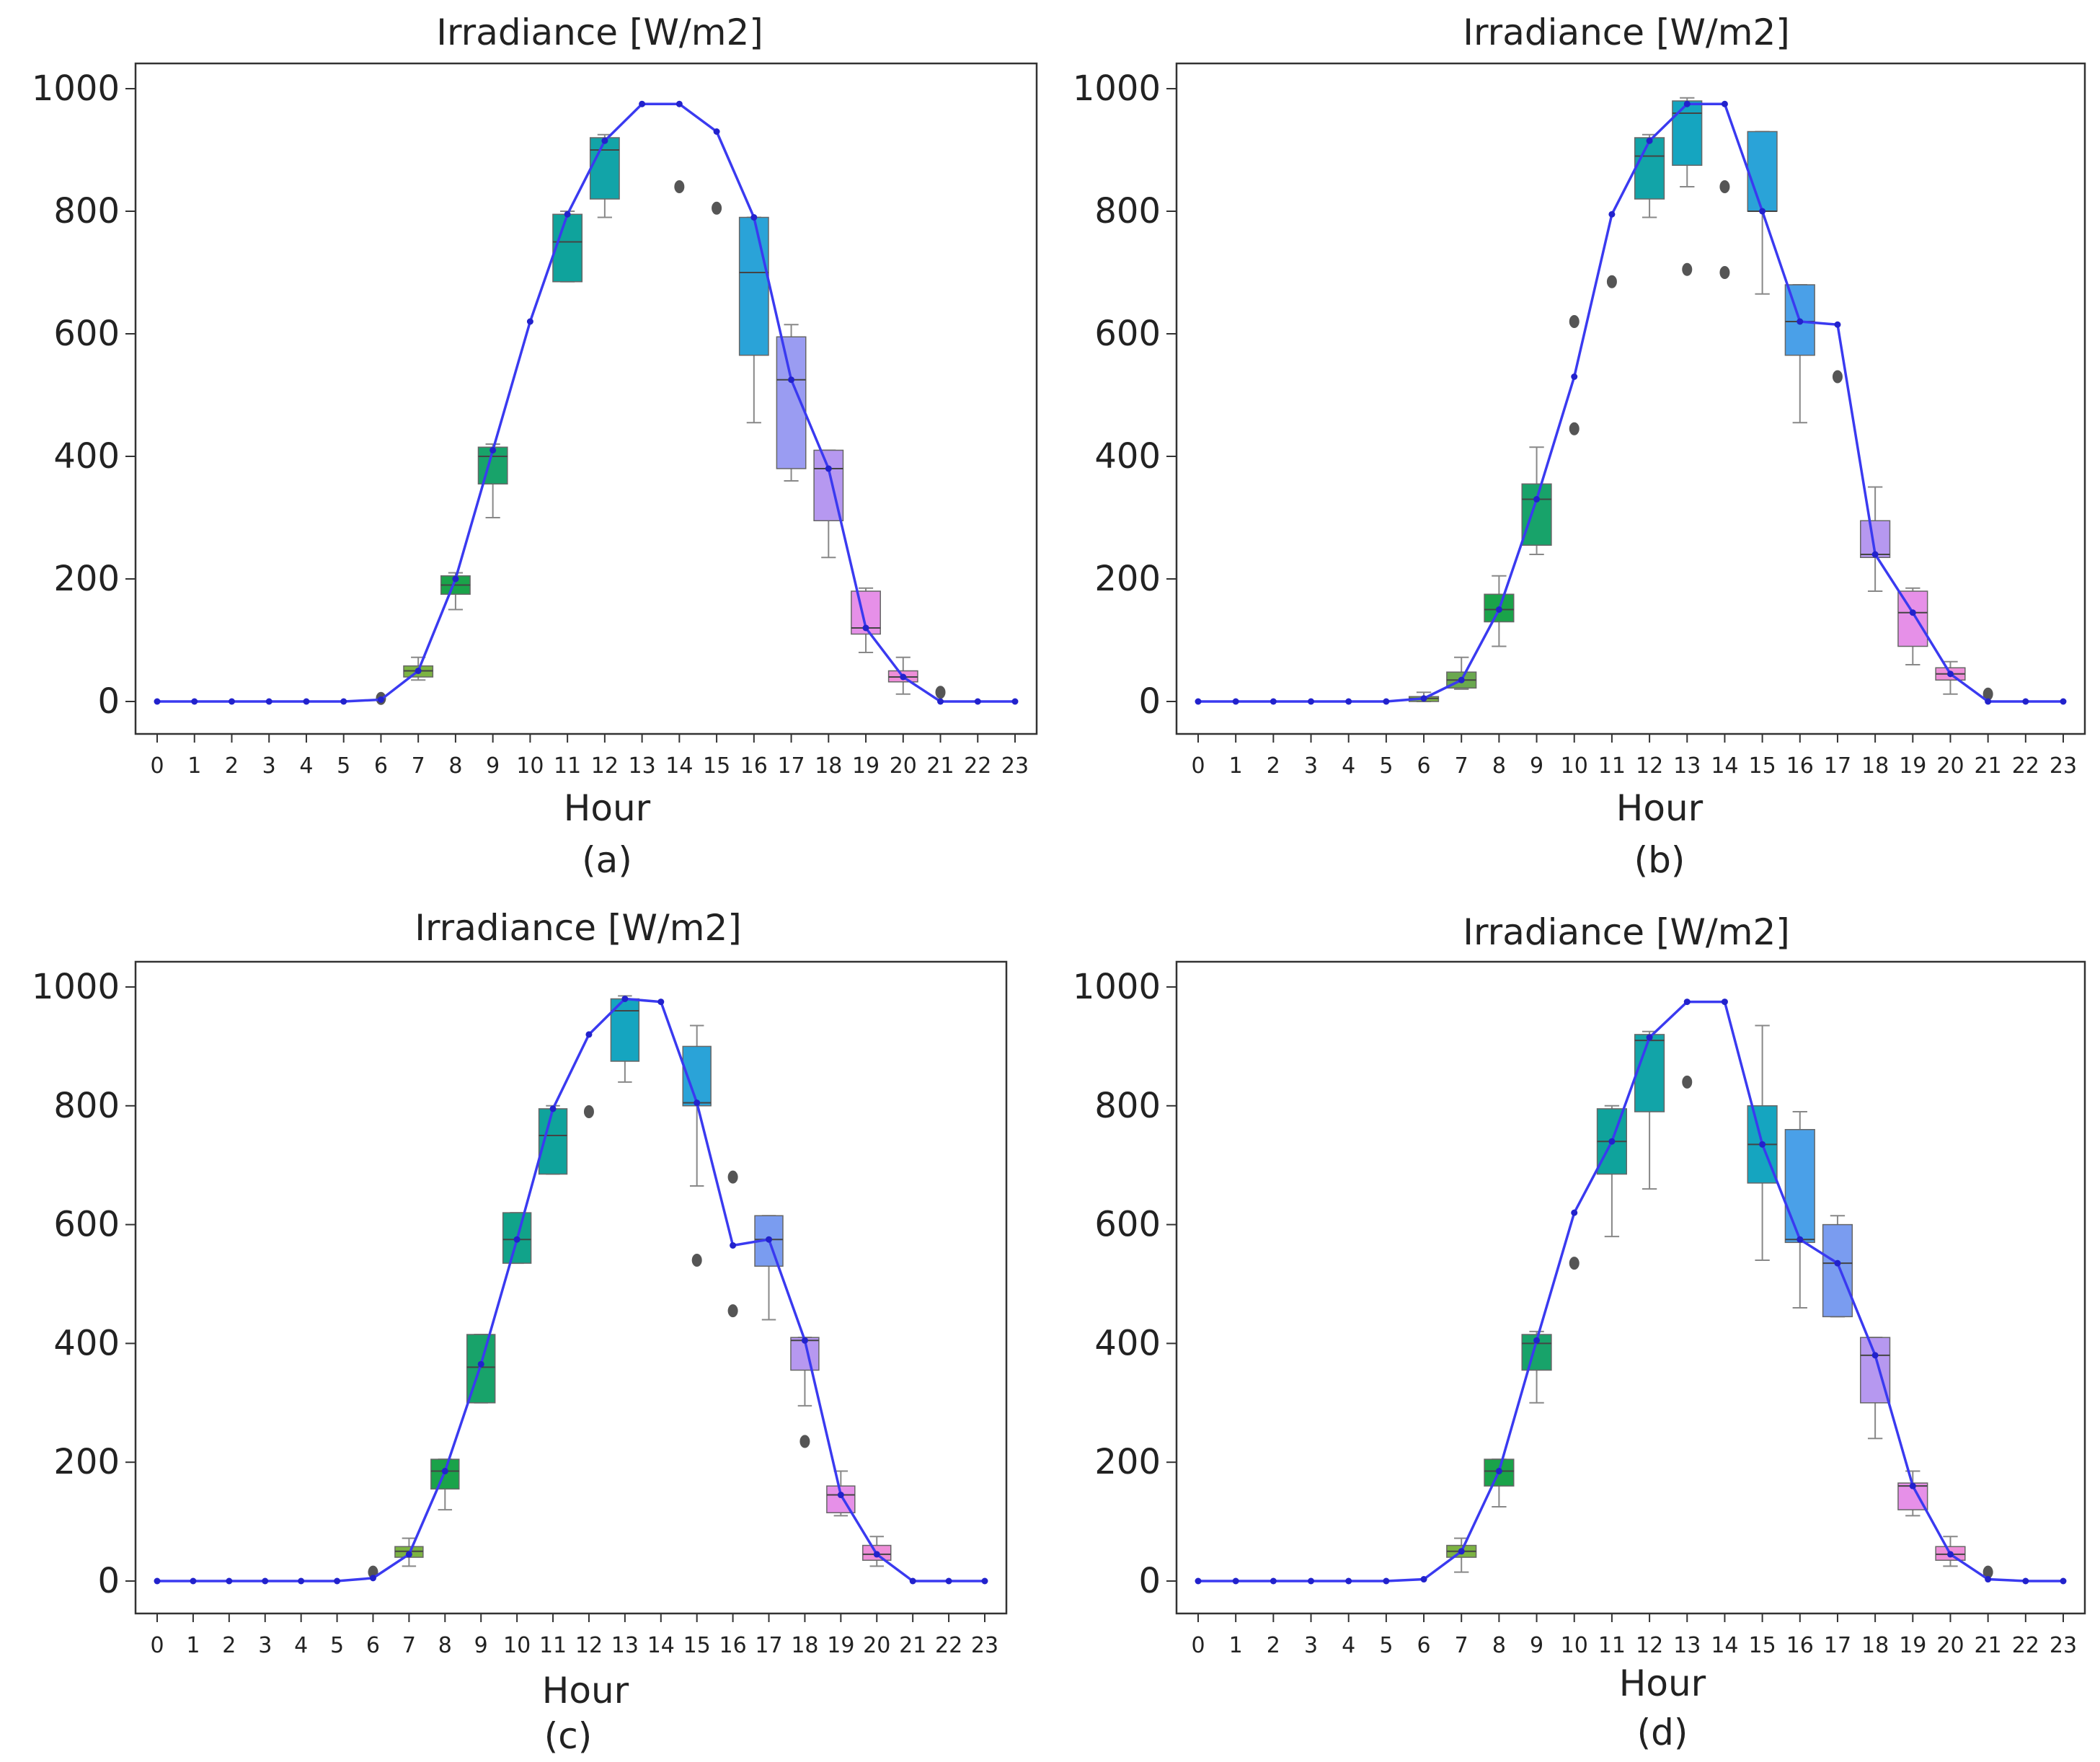 Image resolution: width=2100 pixels, height=1762 pixels. What do you see at coordinates (481, 1645) in the screenshot?
I see `x-tick-label: 9` at bounding box center [481, 1645].